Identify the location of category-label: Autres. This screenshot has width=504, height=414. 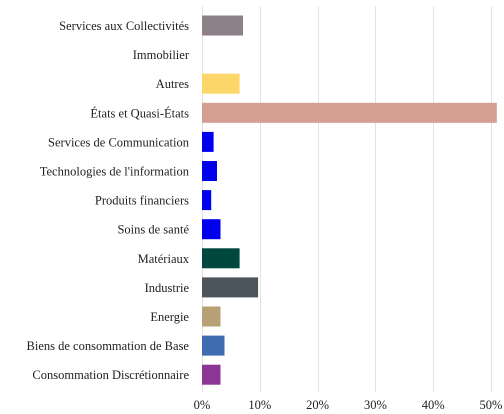
(172, 84).